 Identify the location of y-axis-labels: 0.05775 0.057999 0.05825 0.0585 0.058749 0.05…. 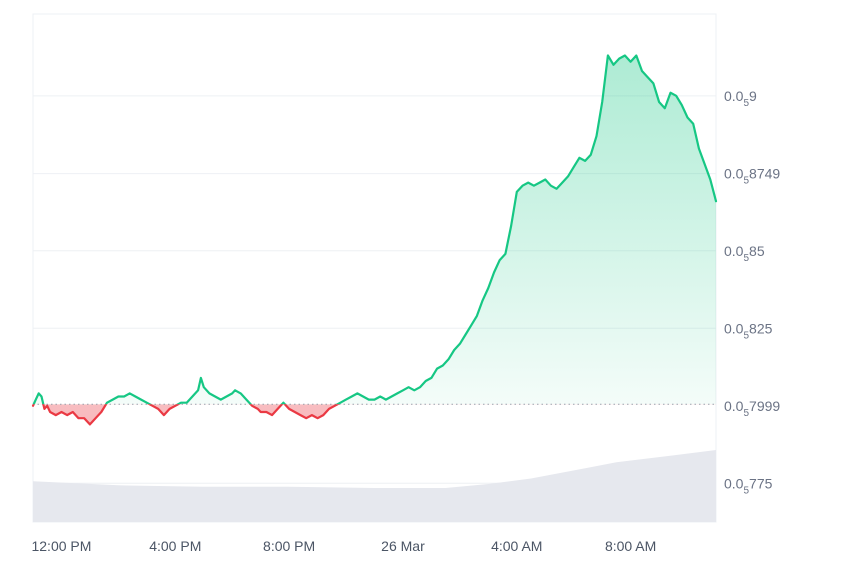
(752, 292).